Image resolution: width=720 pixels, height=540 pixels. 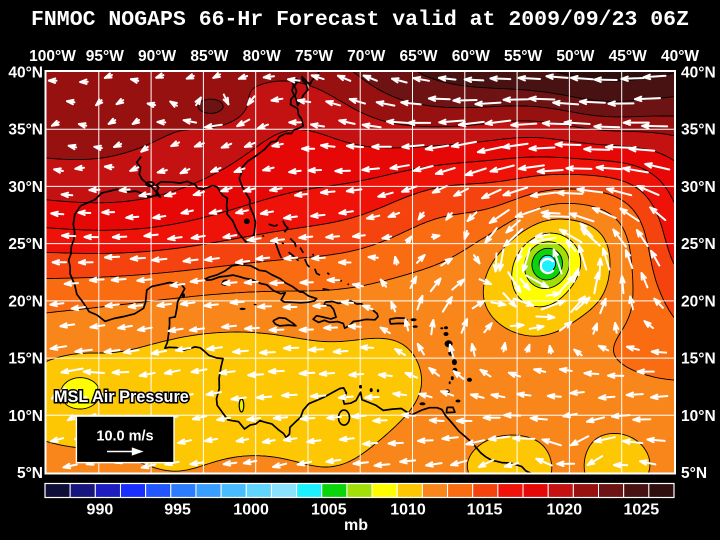 I want to click on svg-text: 80°W, so click(x=262, y=56).